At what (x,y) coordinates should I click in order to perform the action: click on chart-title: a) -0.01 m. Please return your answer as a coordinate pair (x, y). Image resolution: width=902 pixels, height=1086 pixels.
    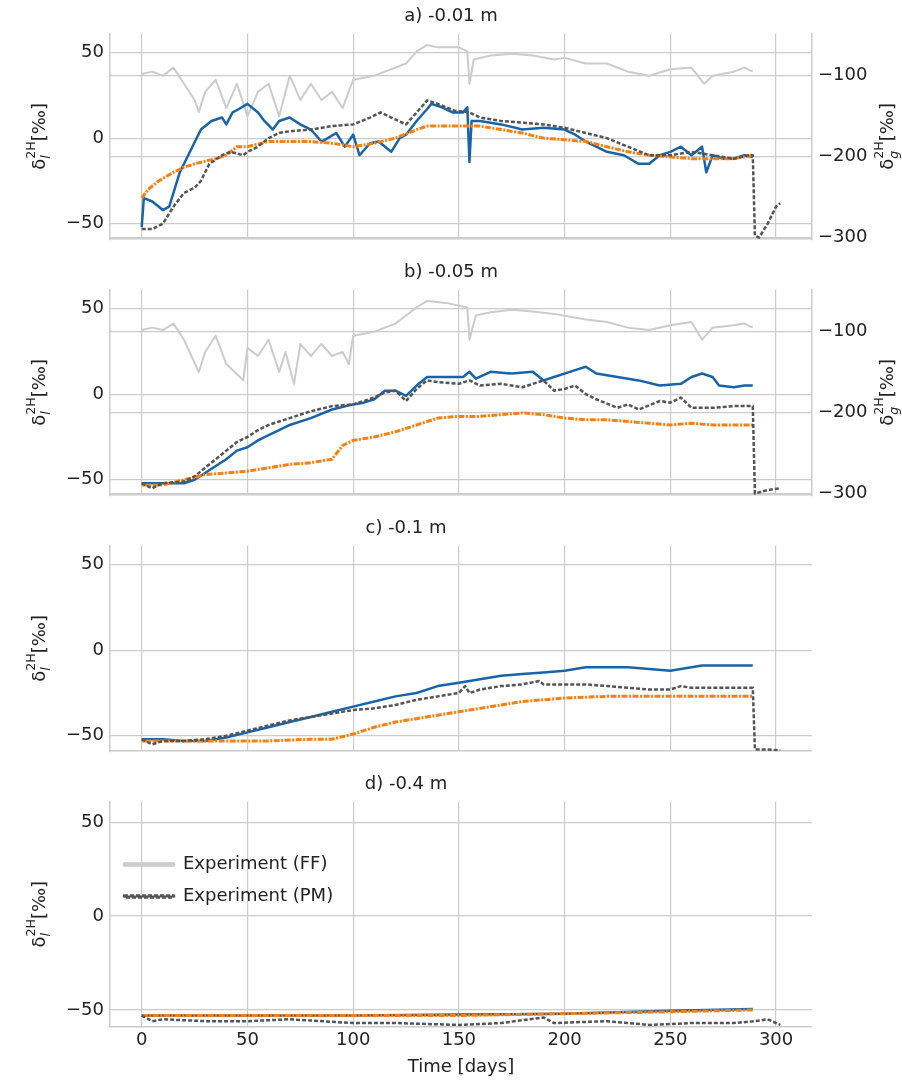
    Looking at the image, I should click on (451, 15).